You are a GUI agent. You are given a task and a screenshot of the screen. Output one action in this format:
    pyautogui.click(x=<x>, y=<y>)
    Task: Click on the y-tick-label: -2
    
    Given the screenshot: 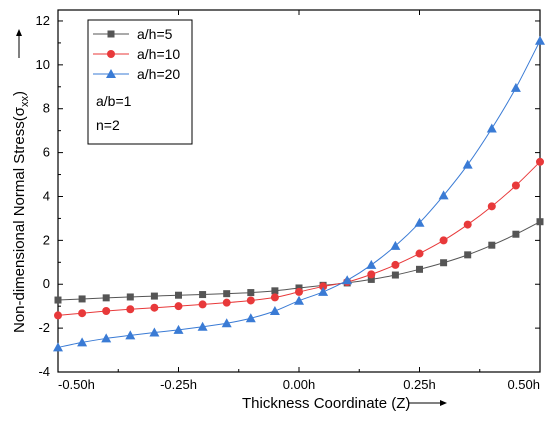 What is the action you would take?
    pyautogui.click(x=44, y=327)
    